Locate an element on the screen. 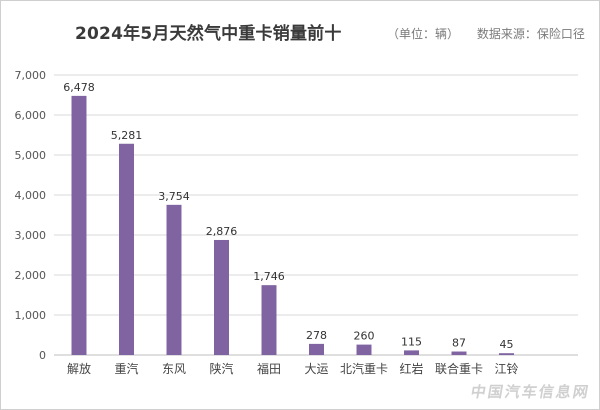 This screenshot has height=410, width=600. x-tick-label: 红岩 is located at coordinates (411, 368).